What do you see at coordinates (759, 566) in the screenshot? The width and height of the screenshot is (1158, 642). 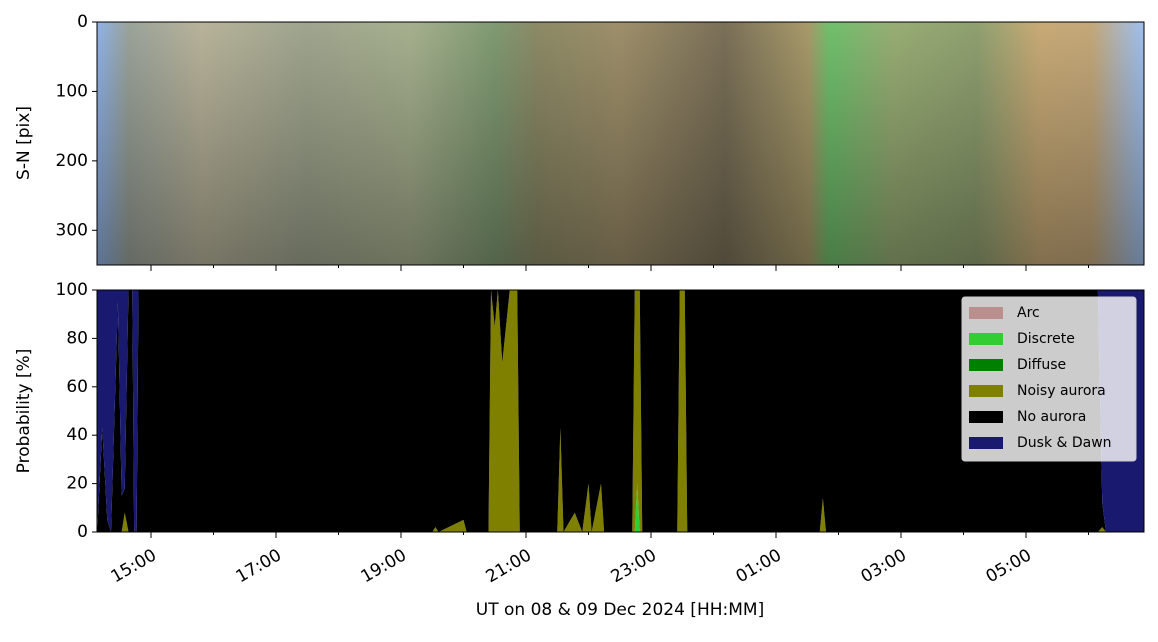 I see `x-tick-label: 01:00` at bounding box center [759, 566].